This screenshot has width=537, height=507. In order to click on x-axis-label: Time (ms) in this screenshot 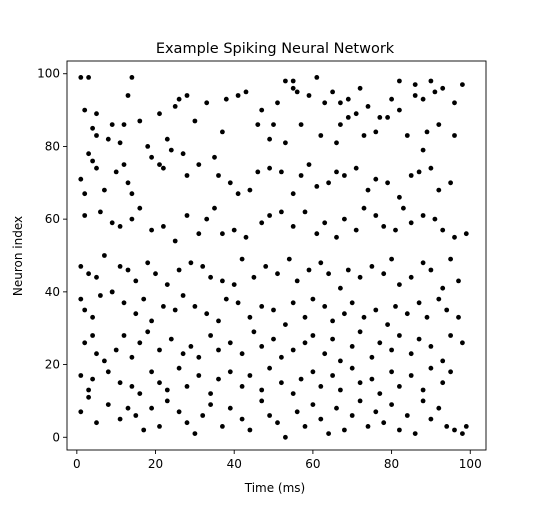, I will do `click(275, 488)`.